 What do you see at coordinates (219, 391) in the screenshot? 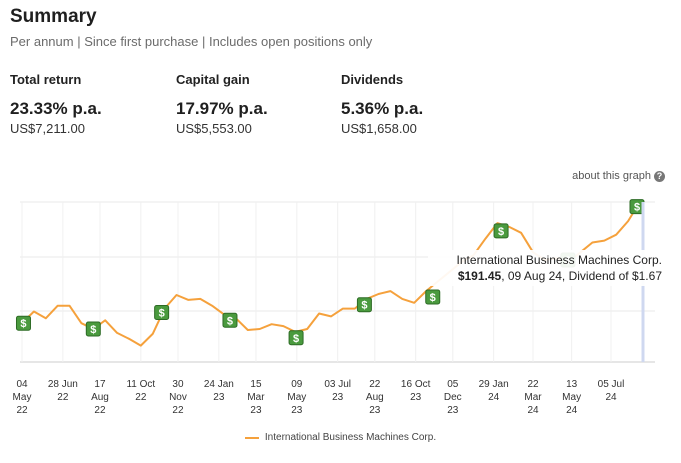
I see `x-tick-label: 24 Jan 23` at bounding box center [219, 391].